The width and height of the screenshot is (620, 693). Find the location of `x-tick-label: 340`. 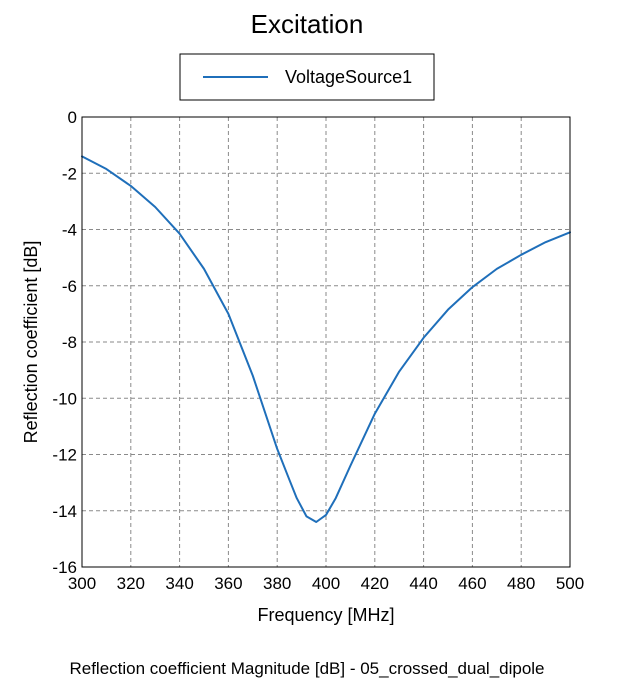

x-tick-label: 340 is located at coordinates (179, 583).